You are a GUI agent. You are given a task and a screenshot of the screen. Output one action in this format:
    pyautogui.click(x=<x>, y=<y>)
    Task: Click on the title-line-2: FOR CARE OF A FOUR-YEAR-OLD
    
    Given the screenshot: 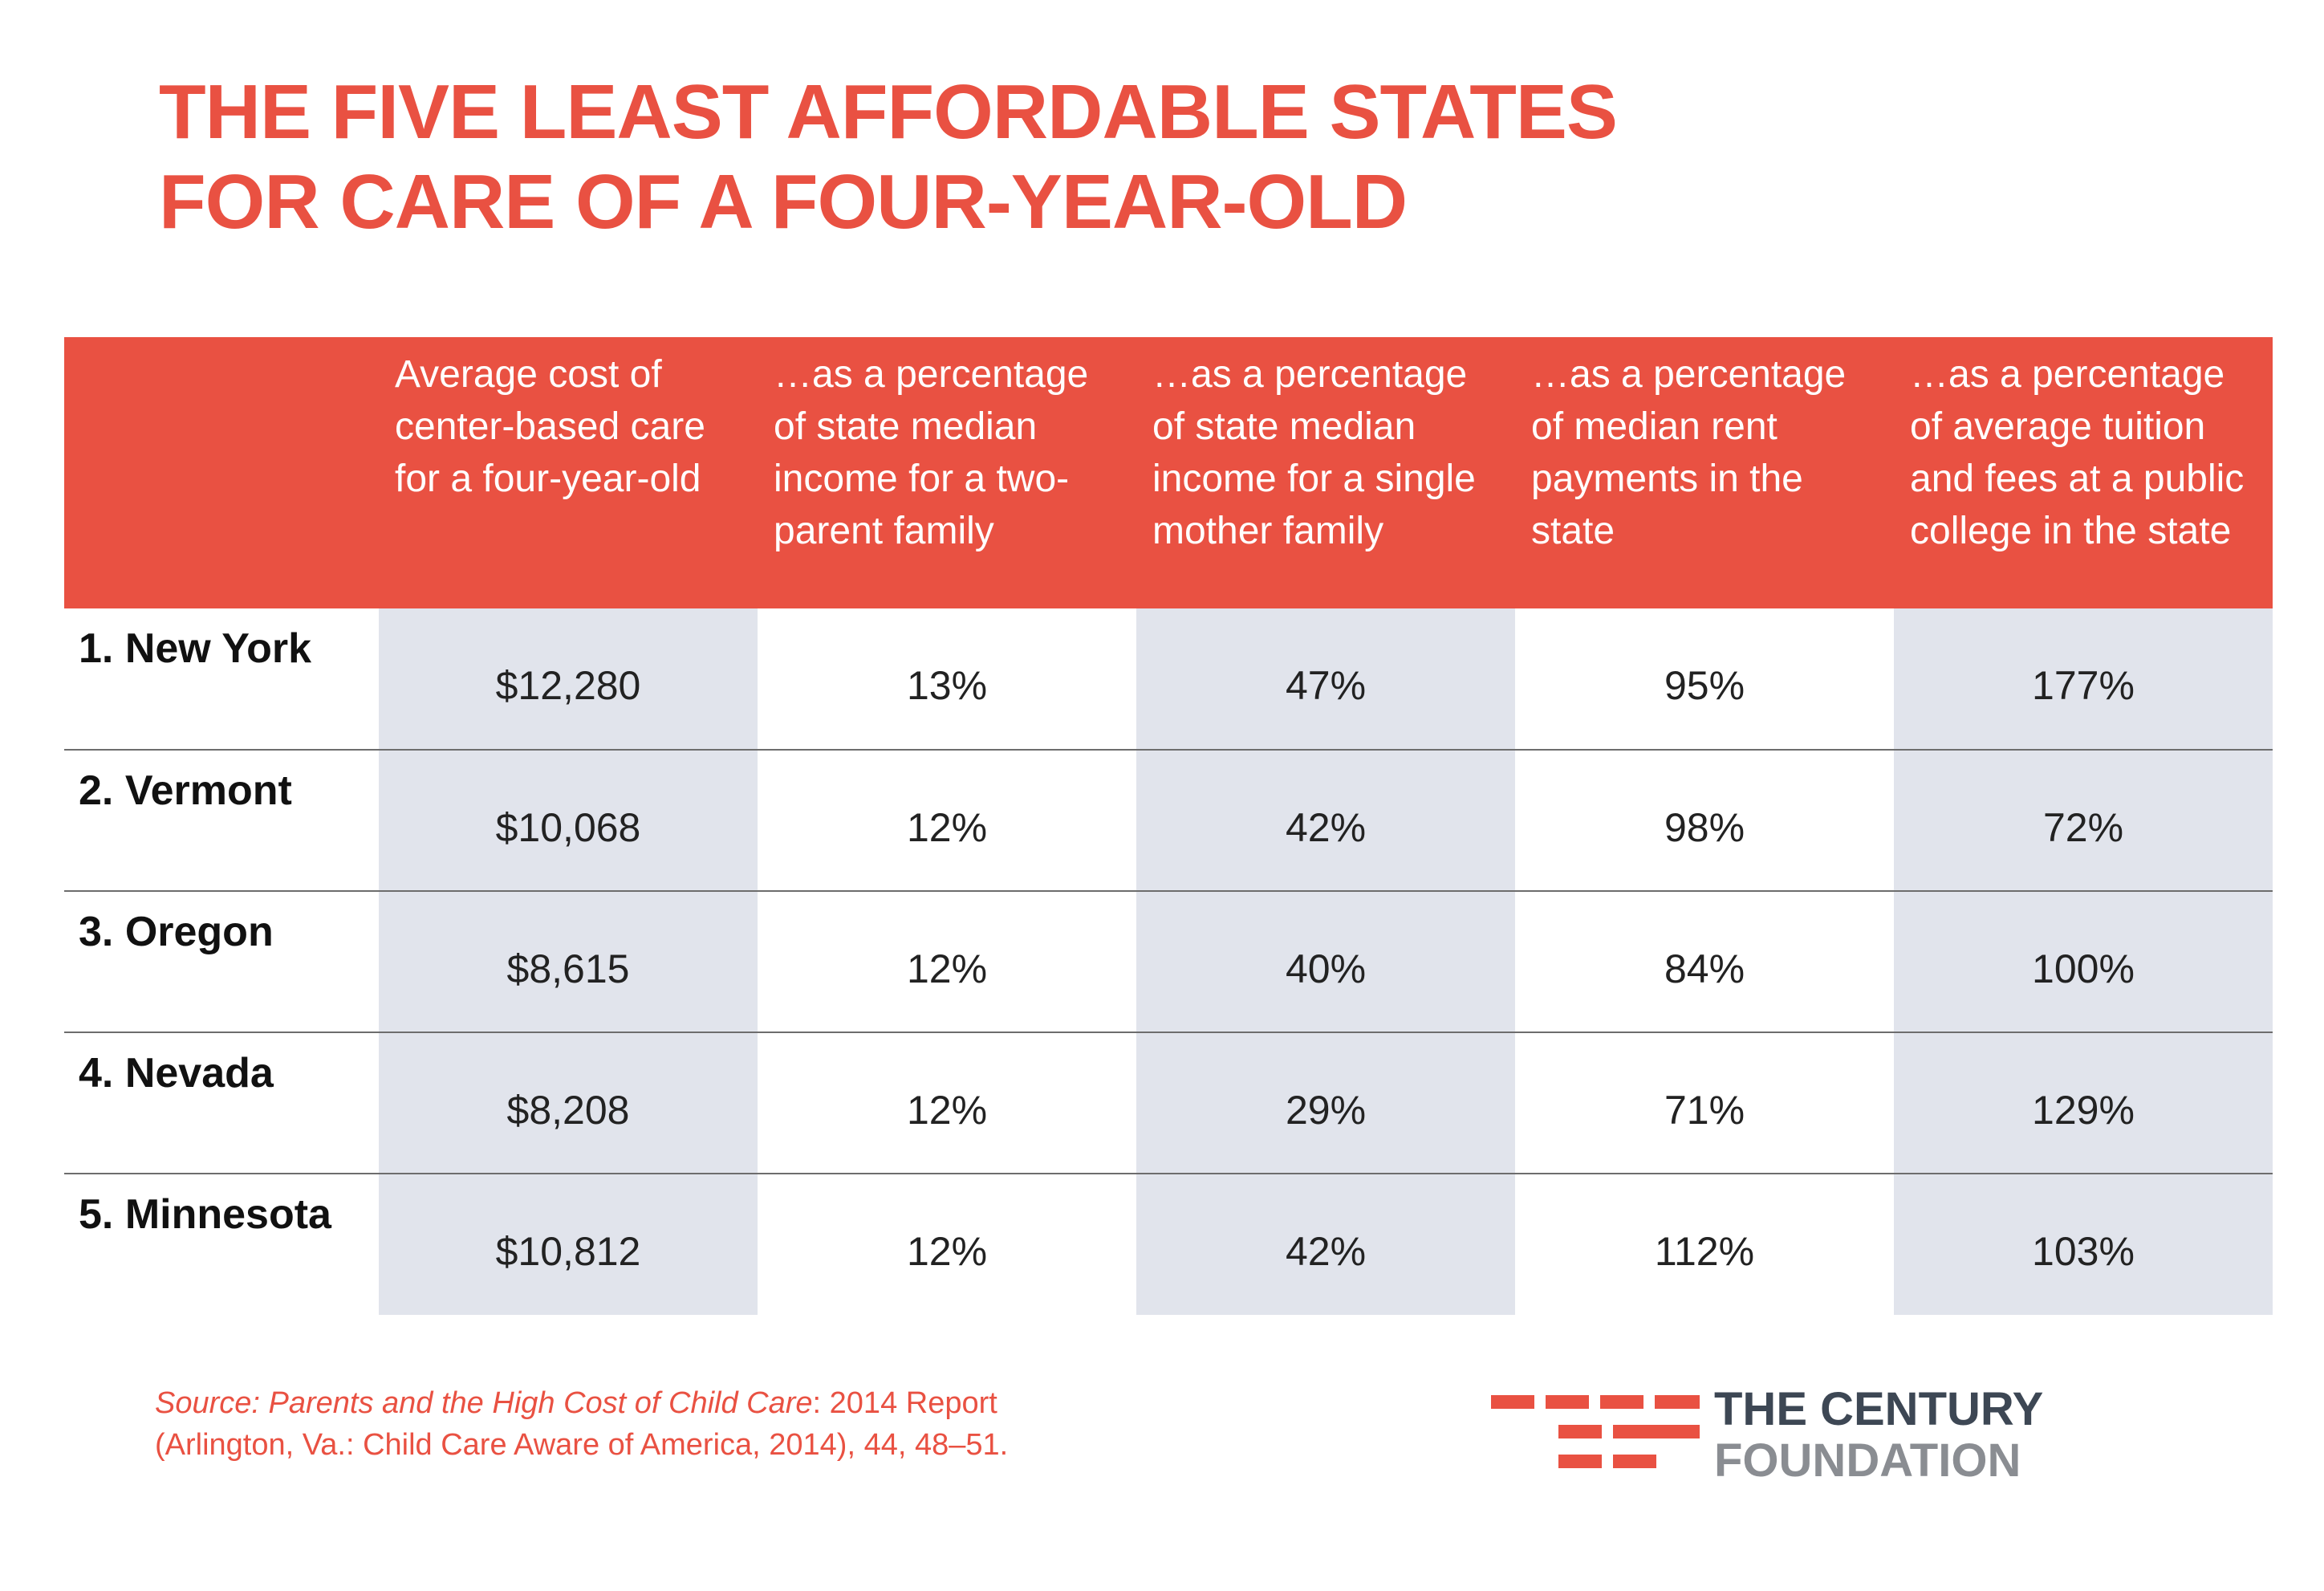 What is the action you would take?
    pyautogui.click(x=783, y=202)
    